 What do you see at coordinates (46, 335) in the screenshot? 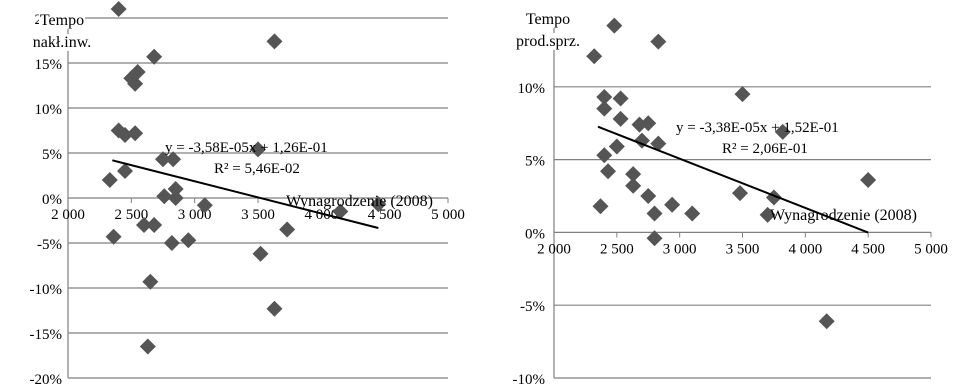
I see `y-tick-label: -15%` at bounding box center [46, 335].